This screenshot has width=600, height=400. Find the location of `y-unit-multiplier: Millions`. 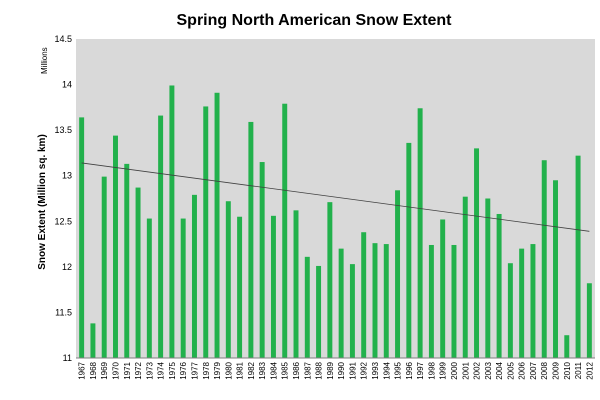

y-unit-multiplier: Millions is located at coordinates (44, 60).